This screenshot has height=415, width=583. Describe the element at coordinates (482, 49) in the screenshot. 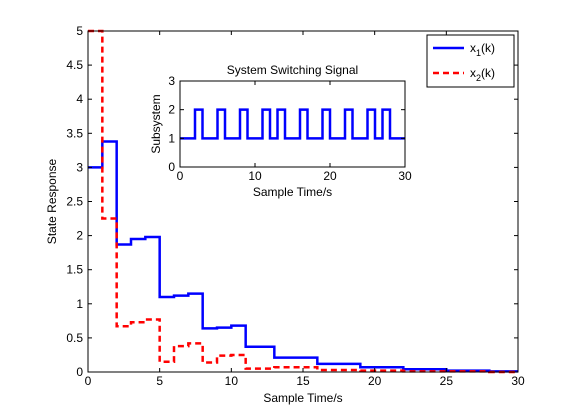

I see `legend-label-x1: x1(k)` at that location.